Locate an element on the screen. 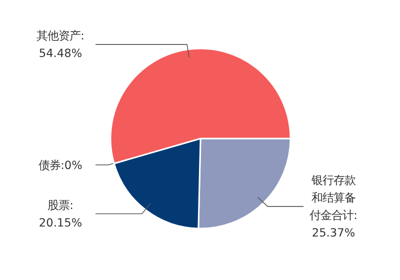  slice-label: 其他资产:54.48% is located at coordinates (60, 44).